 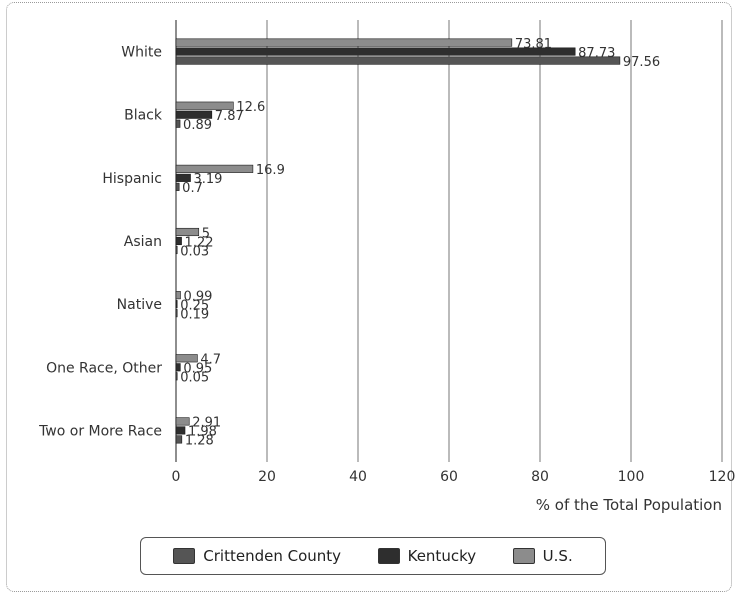 What do you see at coordinates (143, 242) in the screenshot?
I see `category-label: Asian` at bounding box center [143, 242].